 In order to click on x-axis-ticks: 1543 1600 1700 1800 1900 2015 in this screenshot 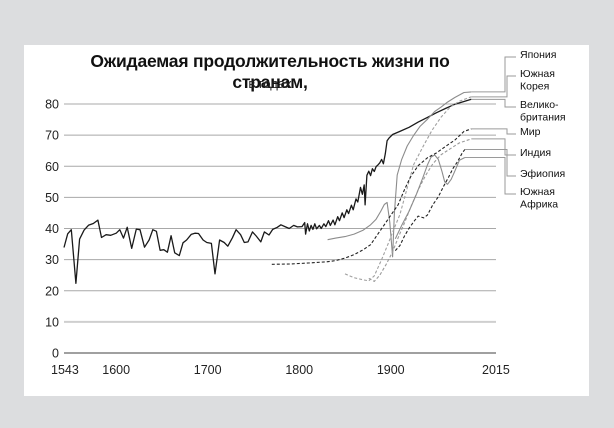, I will do `click(280, 370)`.